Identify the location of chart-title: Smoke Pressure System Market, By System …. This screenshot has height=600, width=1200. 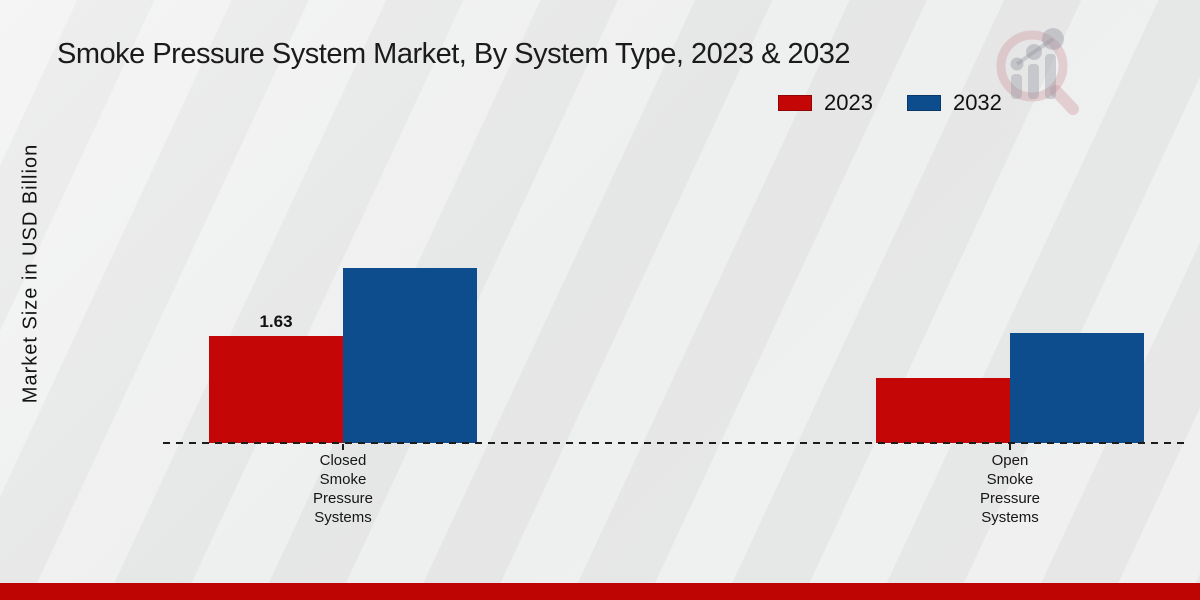
(454, 54).